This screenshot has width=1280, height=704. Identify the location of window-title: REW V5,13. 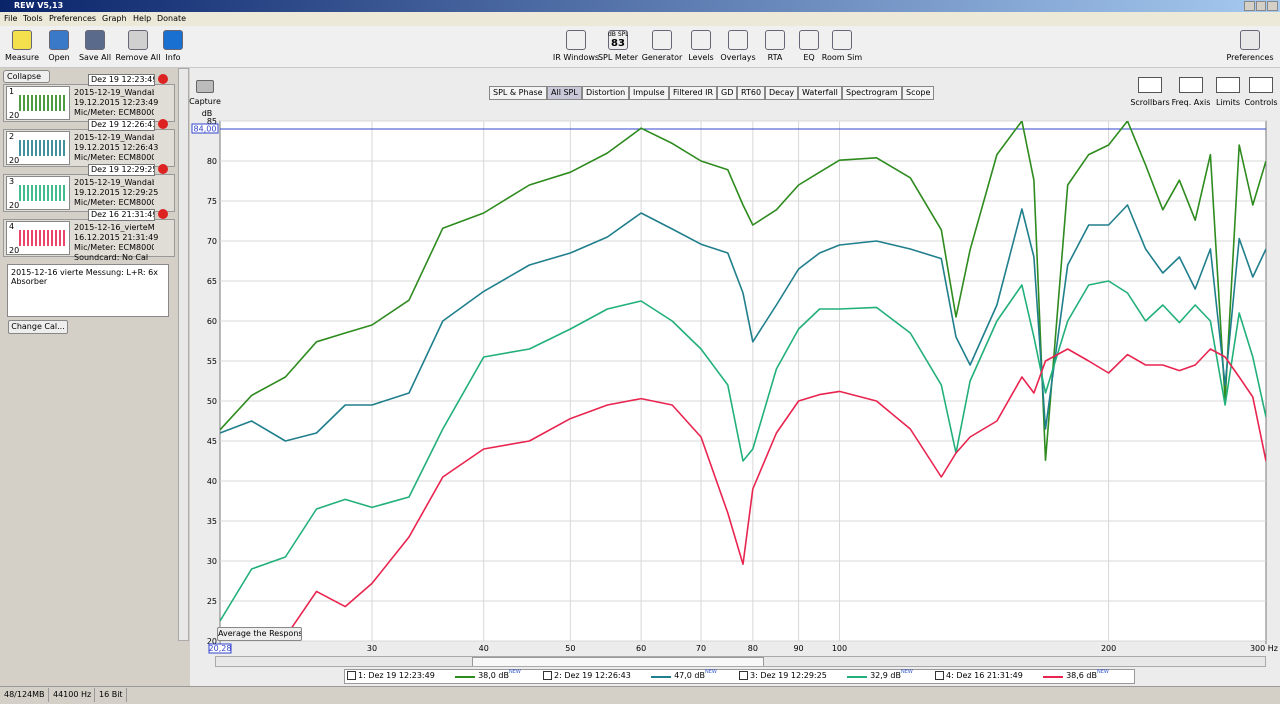
(39, 5).